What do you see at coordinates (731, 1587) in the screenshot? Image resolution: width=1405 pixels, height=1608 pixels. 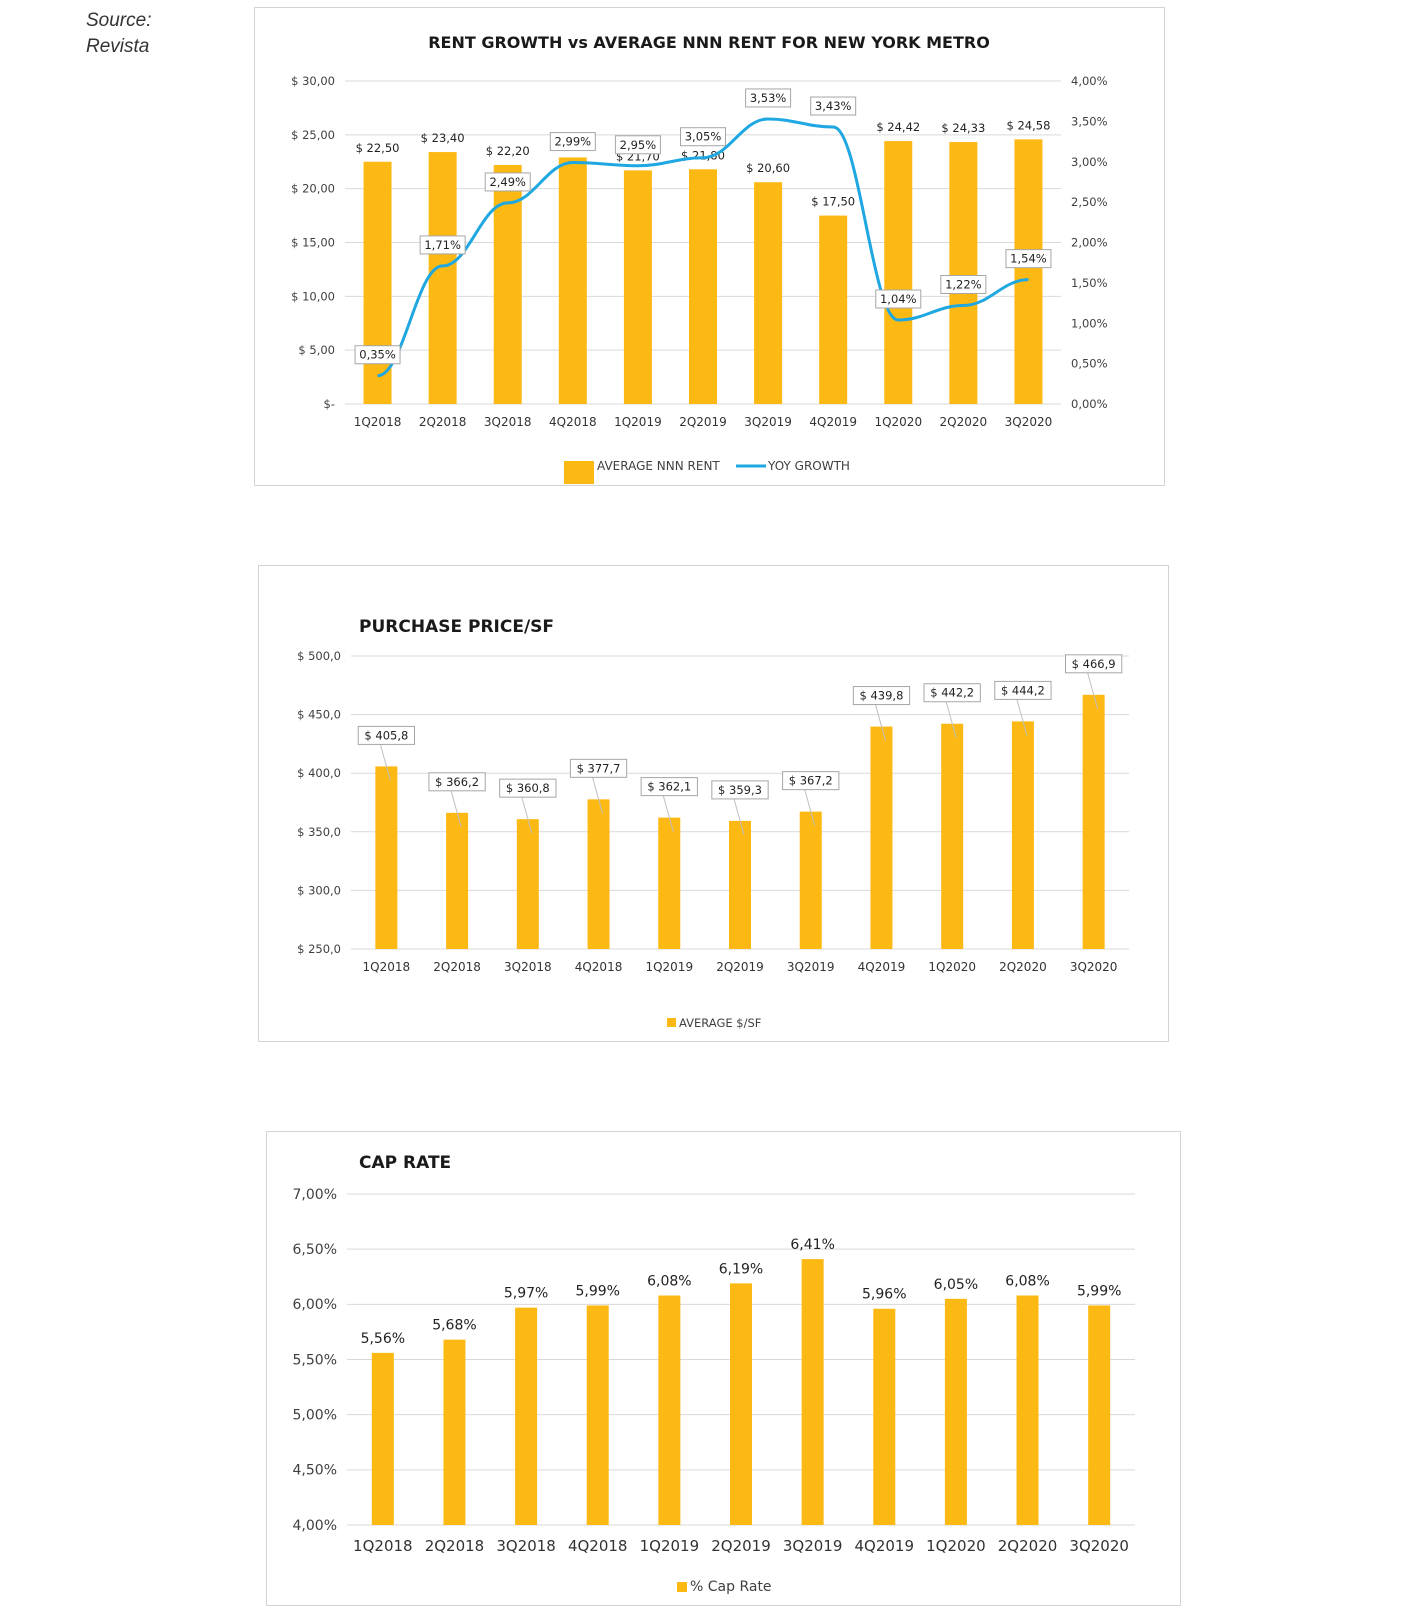 I see `legend-label: % Cap Rate` at bounding box center [731, 1587].